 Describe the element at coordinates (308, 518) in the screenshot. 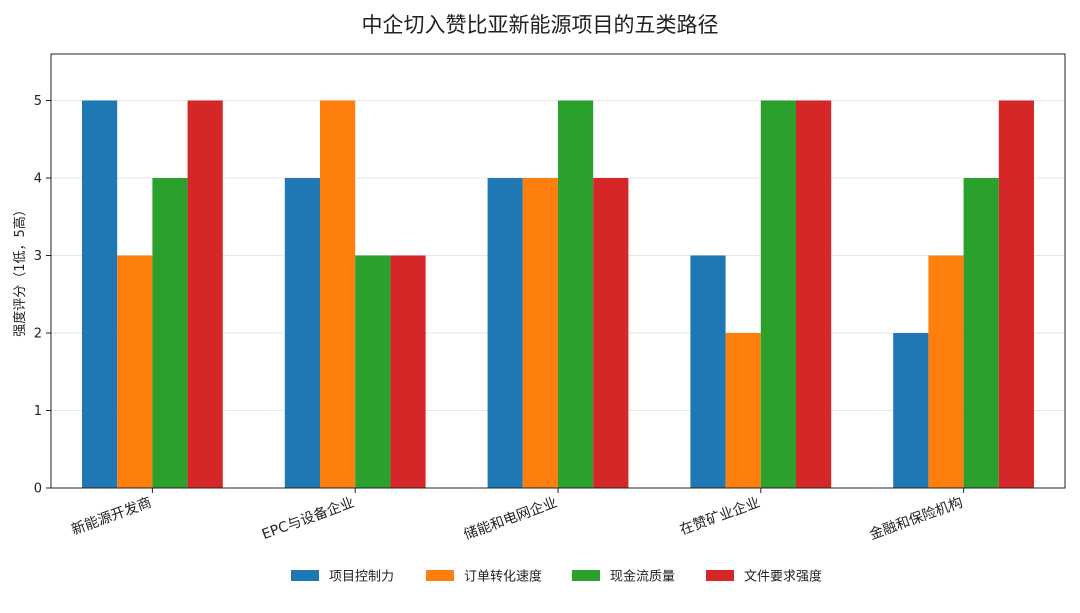

I see `x-tick-label: EPC与设备企业` at that location.